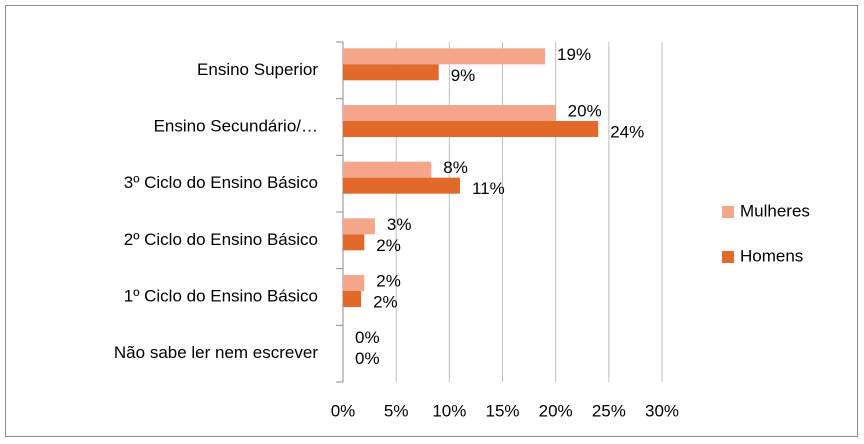  Describe the element at coordinates (216, 352) in the screenshot. I see `y-tick-label: Não sabe ler nem escrever` at that location.